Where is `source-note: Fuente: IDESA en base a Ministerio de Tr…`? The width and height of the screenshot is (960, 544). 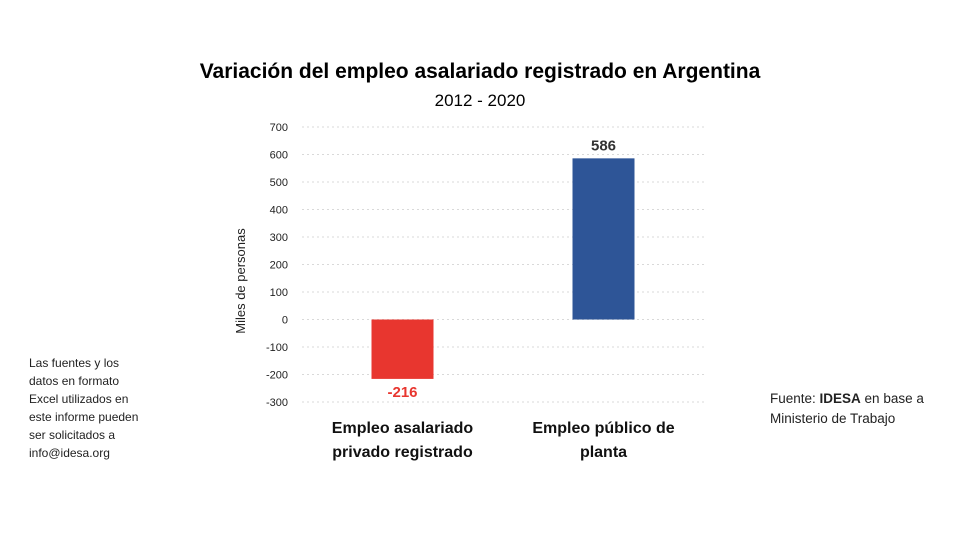
source-note: Fuente: IDESA en base a Ministerio de Tr… is located at coordinates (860, 409).